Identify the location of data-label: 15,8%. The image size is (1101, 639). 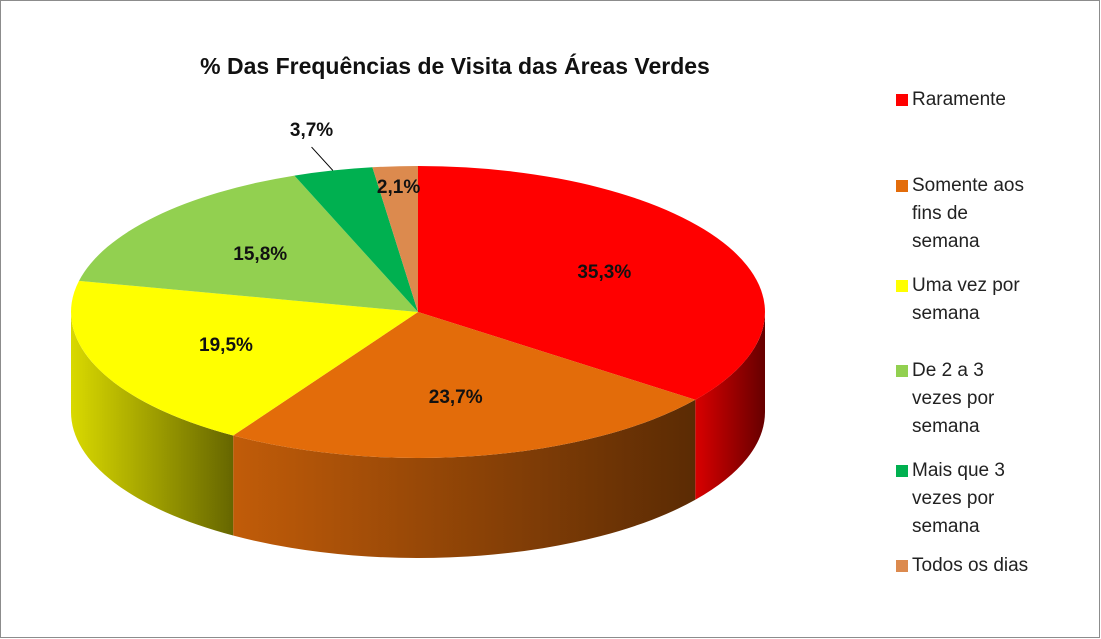
(260, 254).